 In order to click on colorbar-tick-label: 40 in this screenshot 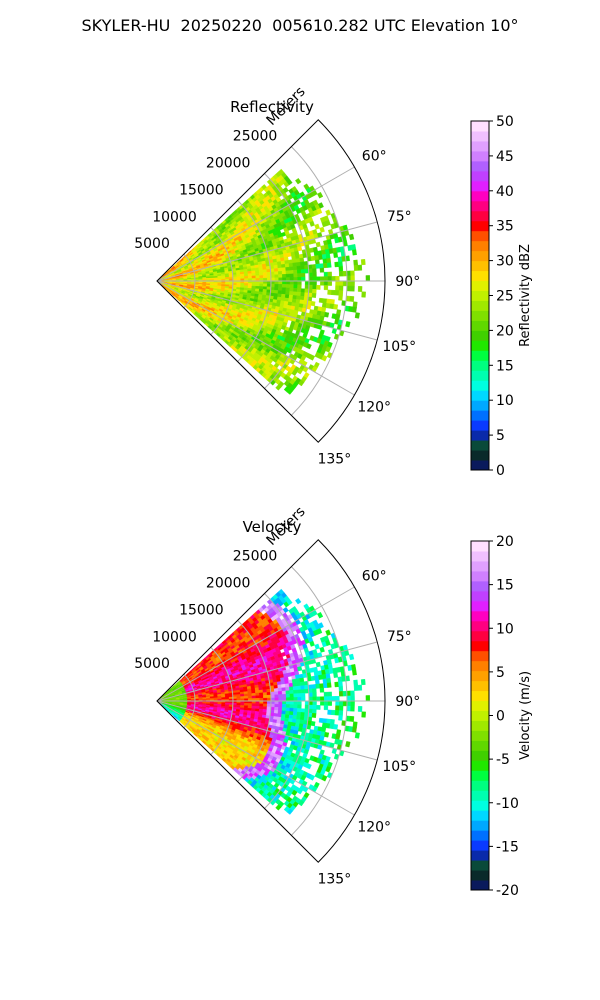, I will do `click(505, 192)`.